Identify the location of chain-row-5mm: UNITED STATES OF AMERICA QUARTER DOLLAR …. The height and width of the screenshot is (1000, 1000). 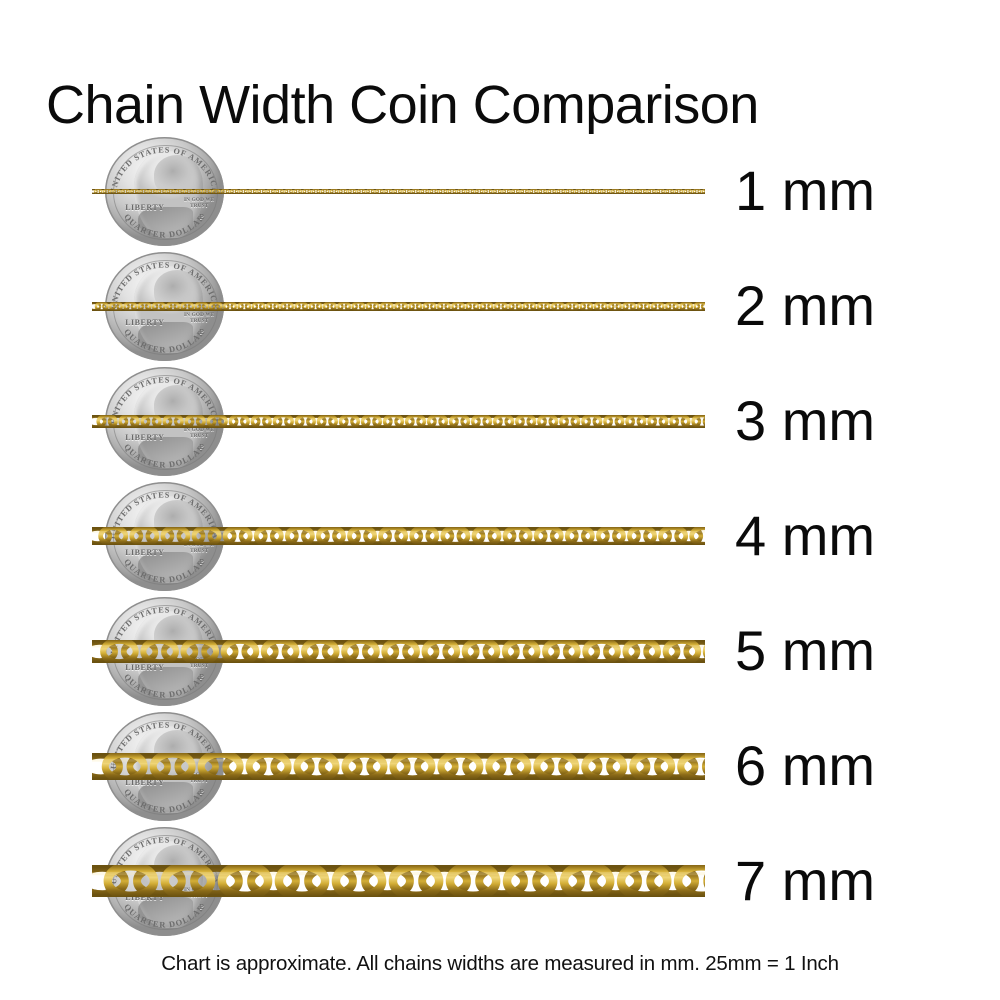
(500, 651).